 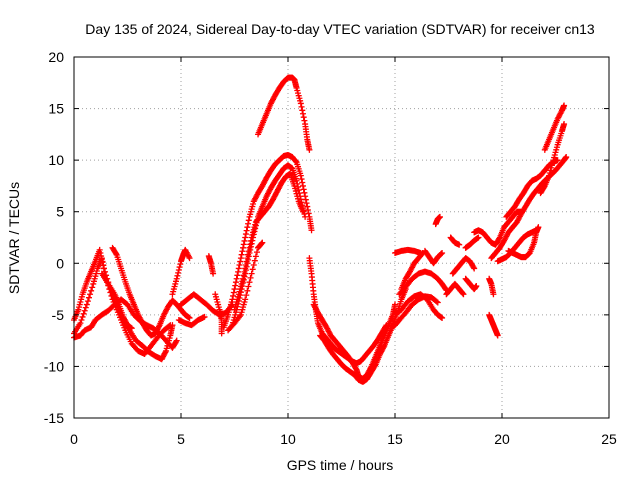 What do you see at coordinates (56, 109) in the screenshot?
I see `y-tick-label: 15` at bounding box center [56, 109].